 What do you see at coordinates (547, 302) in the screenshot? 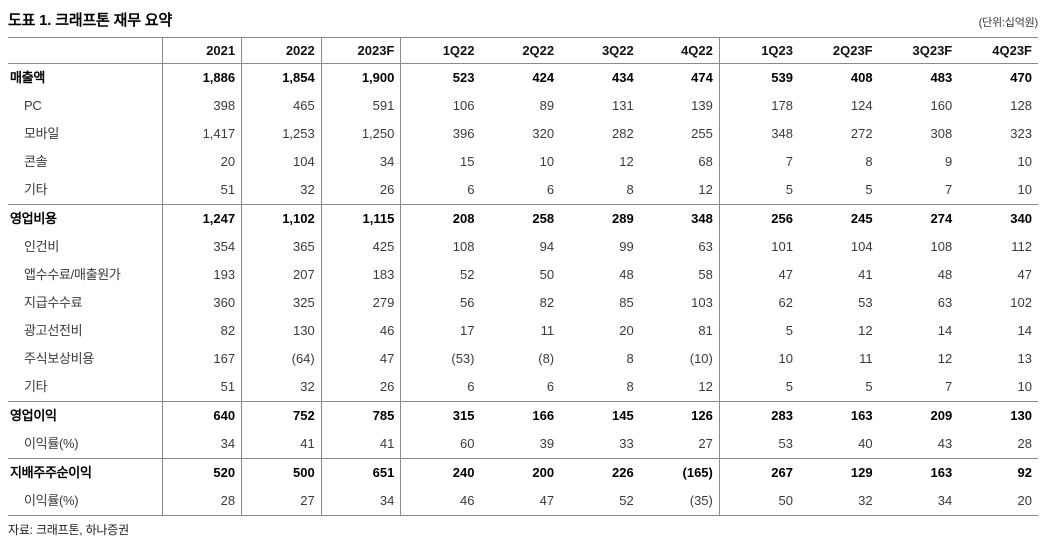
I see `cell: 82` at bounding box center [547, 302].